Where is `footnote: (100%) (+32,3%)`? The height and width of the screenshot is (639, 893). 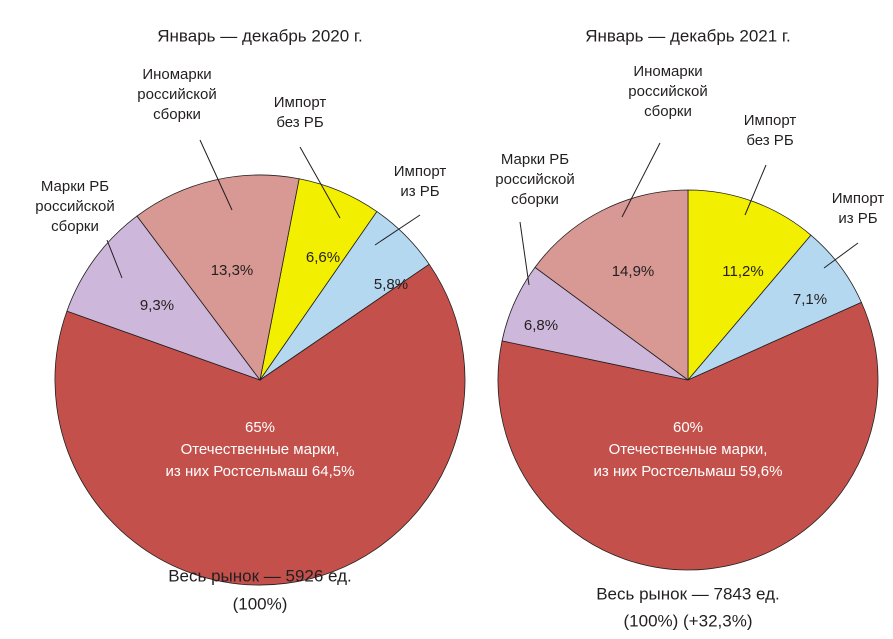 footnote: (100%) (+32,3%) is located at coordinates (688, 620).